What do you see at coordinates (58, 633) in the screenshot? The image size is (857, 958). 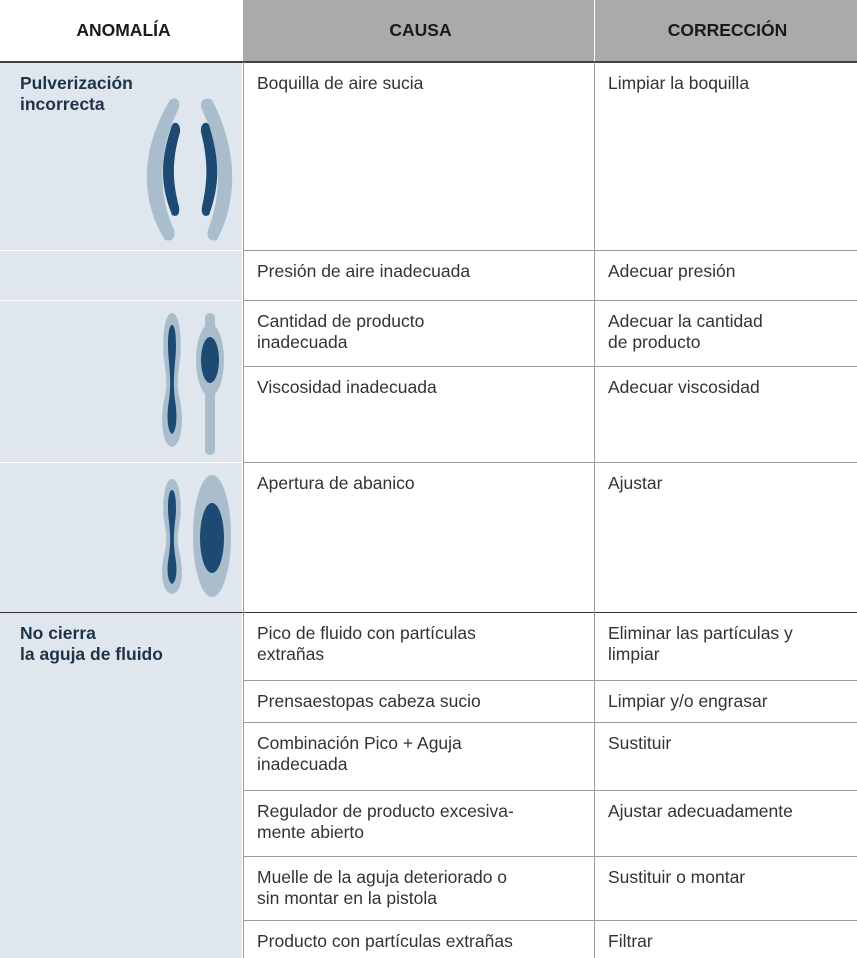 I see `text-line: No cierra` at bounding box center [58, 633].